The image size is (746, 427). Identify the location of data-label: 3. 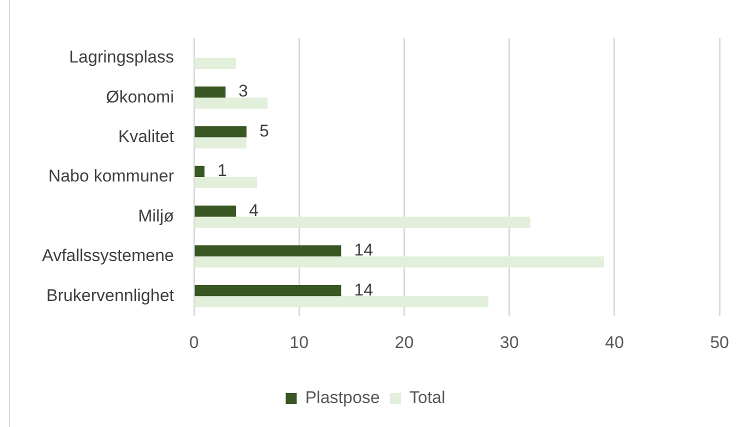
(243, 91).